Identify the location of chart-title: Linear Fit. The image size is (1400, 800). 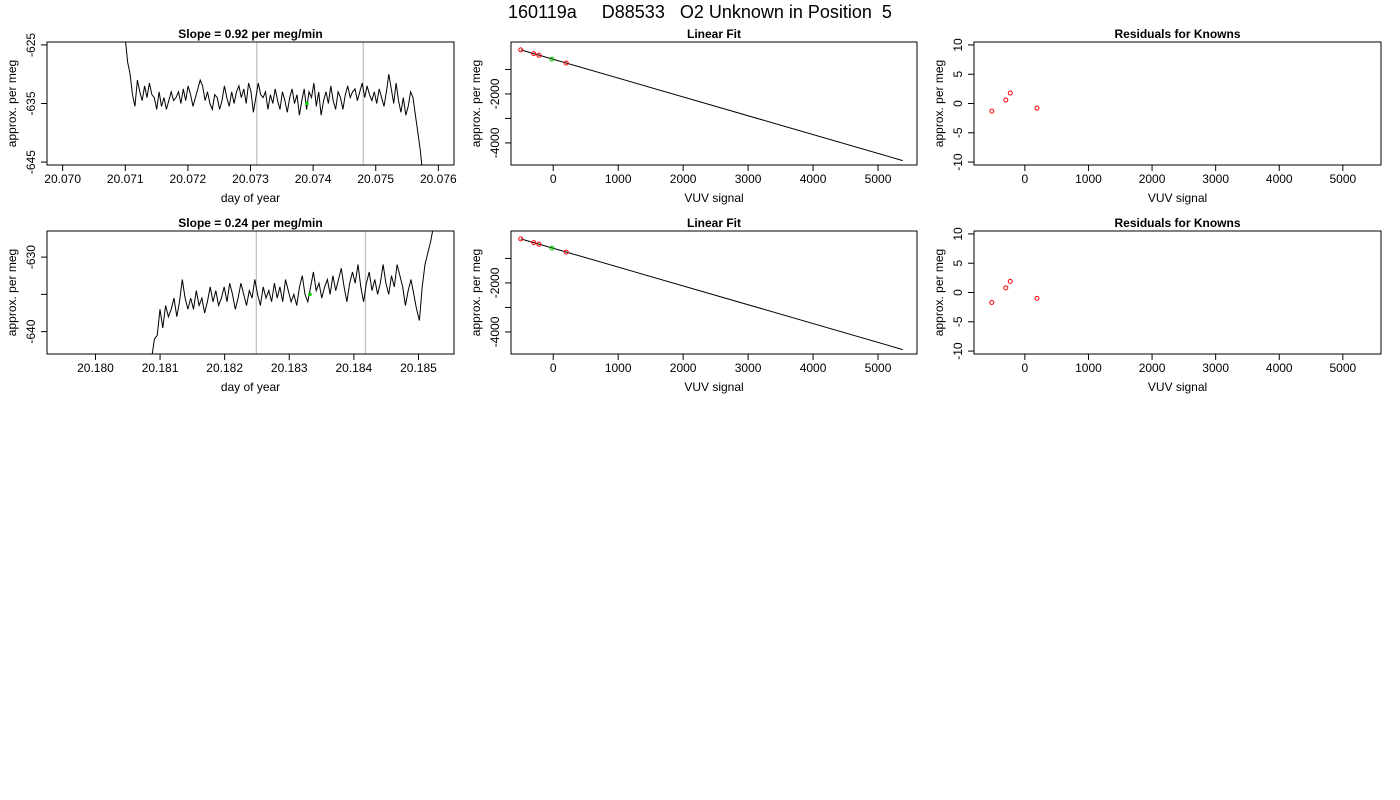
(714, 34).